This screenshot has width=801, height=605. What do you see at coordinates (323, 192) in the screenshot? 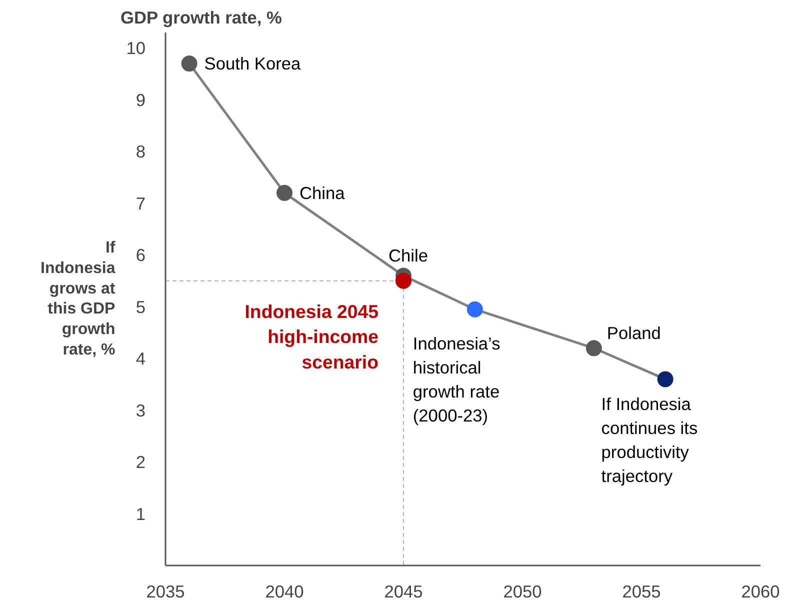
I see `annotation: China` at bounding box center [323, 192].